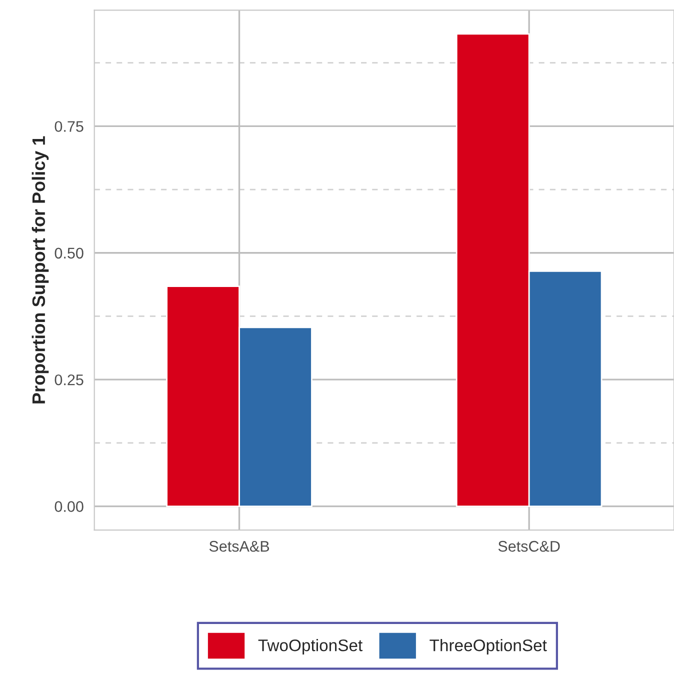 This screenshot has width=674, height=677. Describe the element at coordinates (40, 270) in the screenshot. I see `y-axis-title: Proportion Support for Policy 1` at that location.